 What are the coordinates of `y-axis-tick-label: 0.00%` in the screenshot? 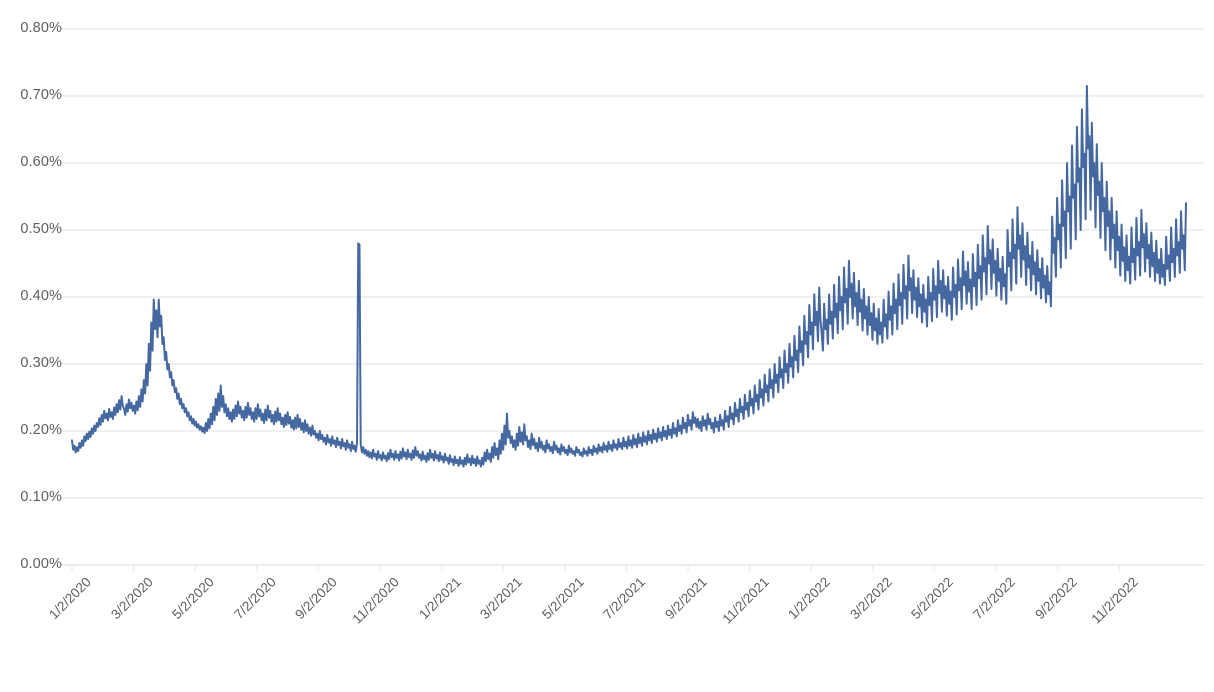 It's located at (41, 564).